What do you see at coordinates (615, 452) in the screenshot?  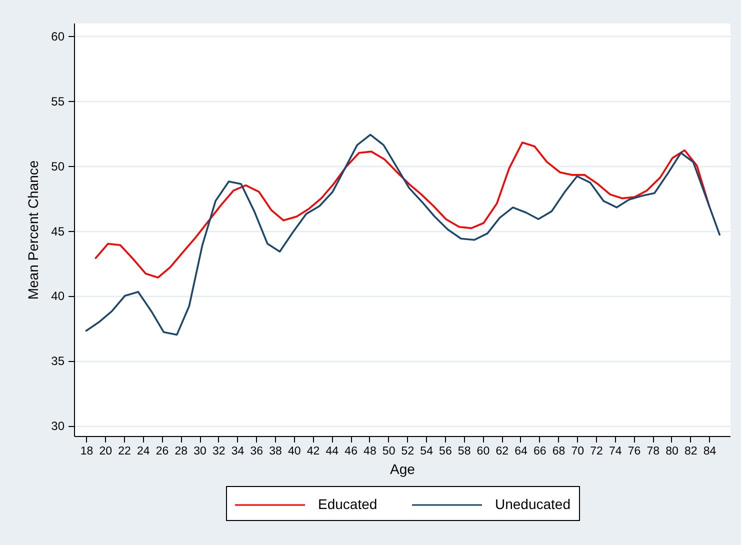 I see `x-tick-label: 74` at bounding box center [615, 452].